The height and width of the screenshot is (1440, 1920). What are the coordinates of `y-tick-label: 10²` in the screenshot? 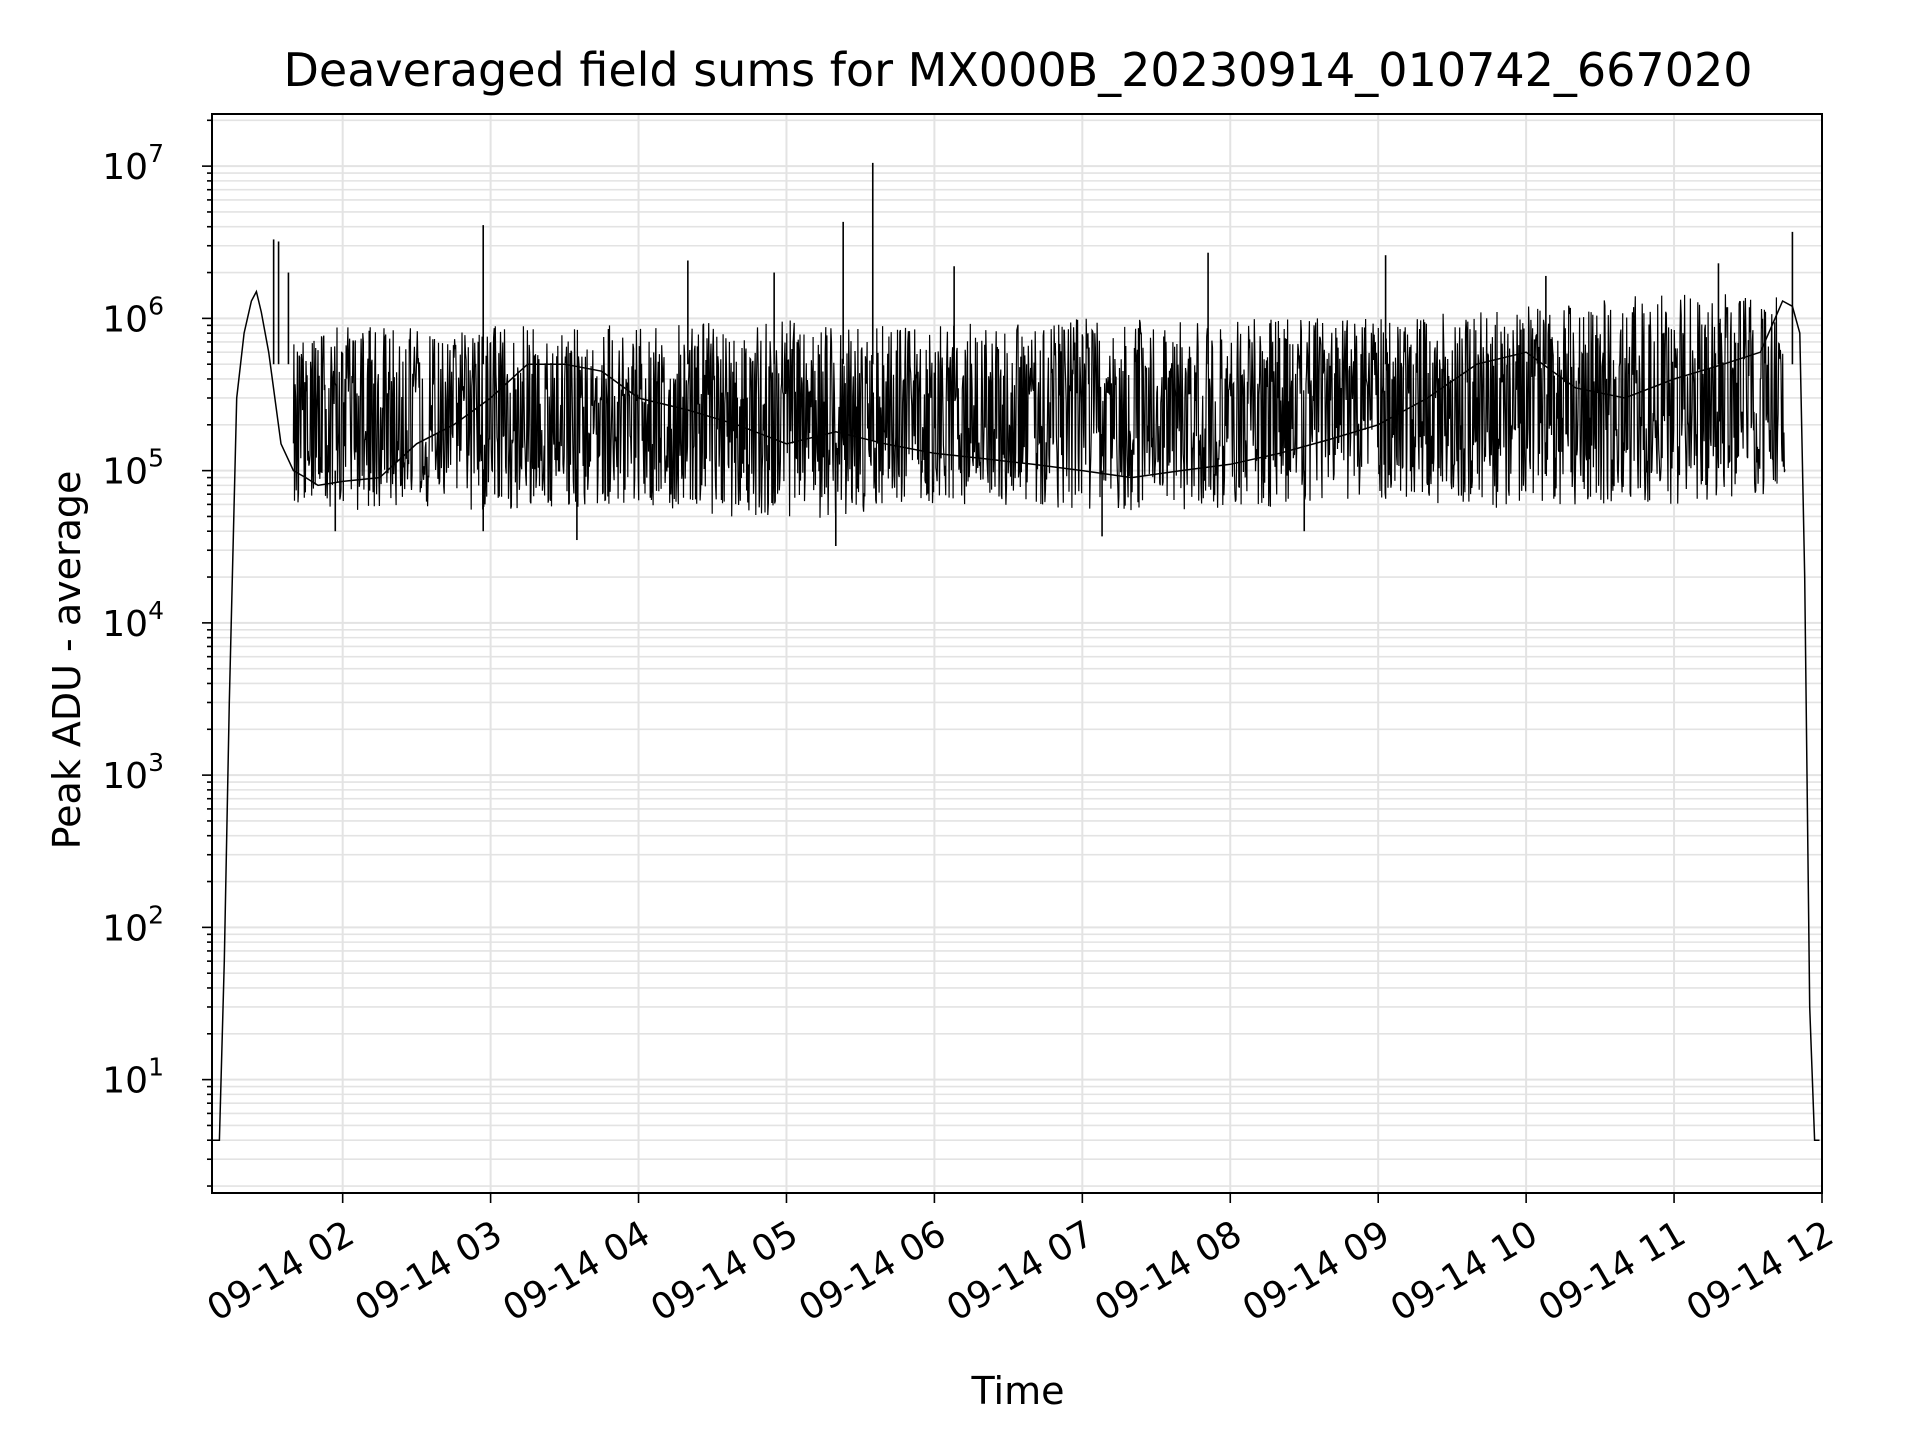 It's located at (133, 924).